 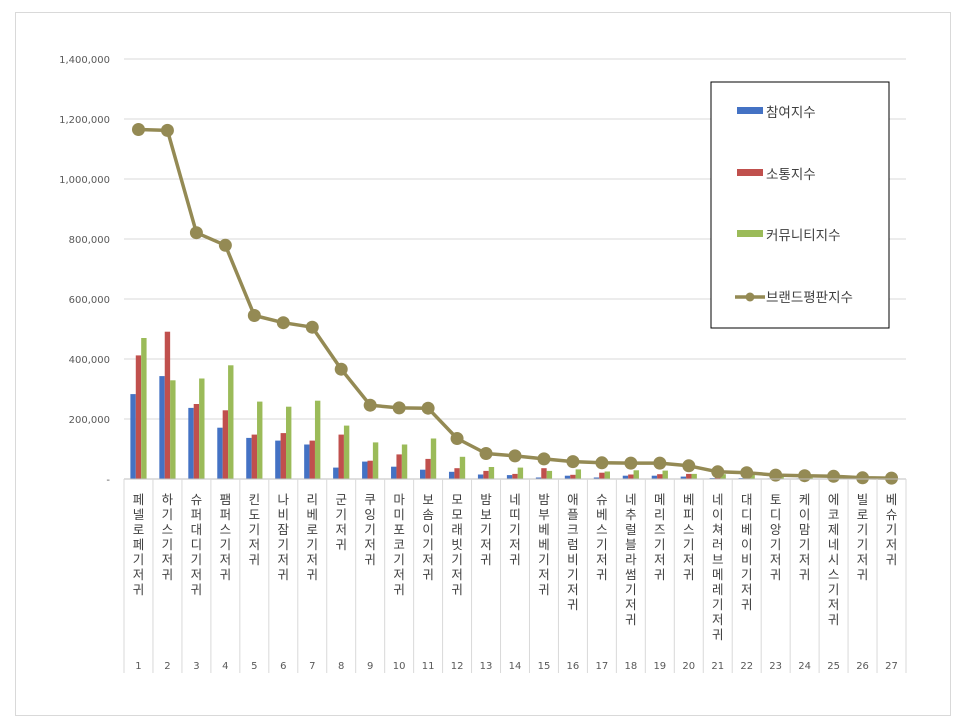 What do you see at coordinates (750, 172) in the screenshot?
I see `legend-swatch` at bounding box center [750, 172].